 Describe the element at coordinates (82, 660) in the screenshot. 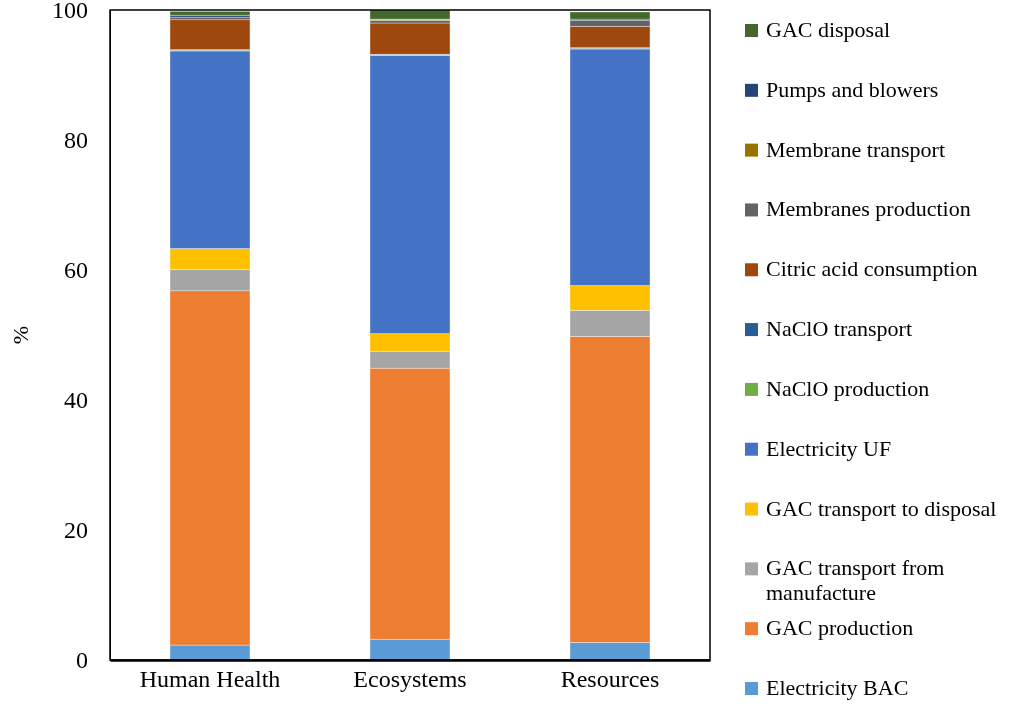

I see `y-tick-label: 0` at that location.